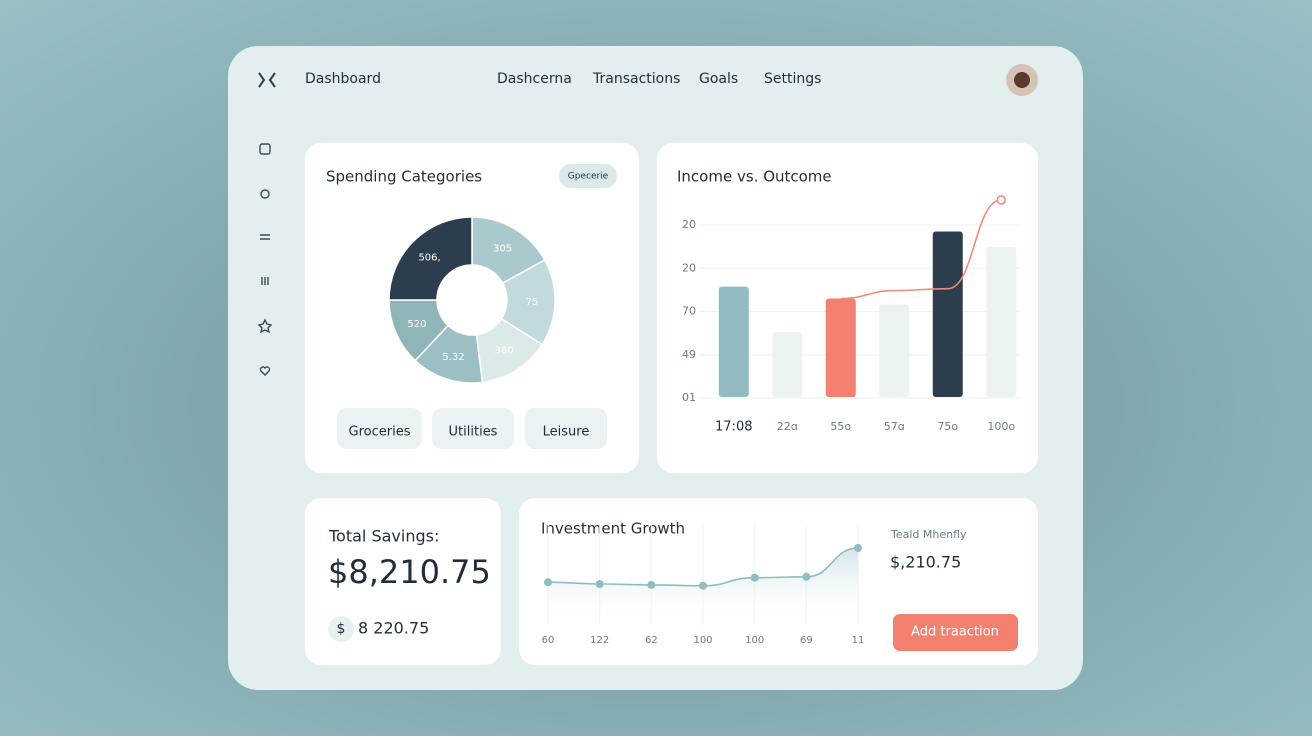  What do you see at coordinates (532, 302) in the screenshot?
I see `pie-label: 75` at bounding box center [532, 302].